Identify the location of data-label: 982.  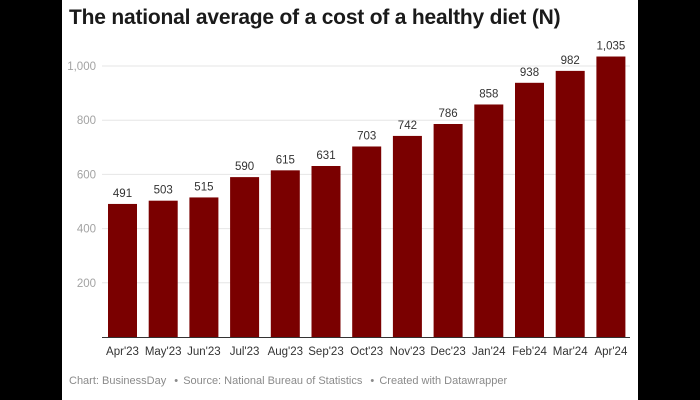
(570, 61).